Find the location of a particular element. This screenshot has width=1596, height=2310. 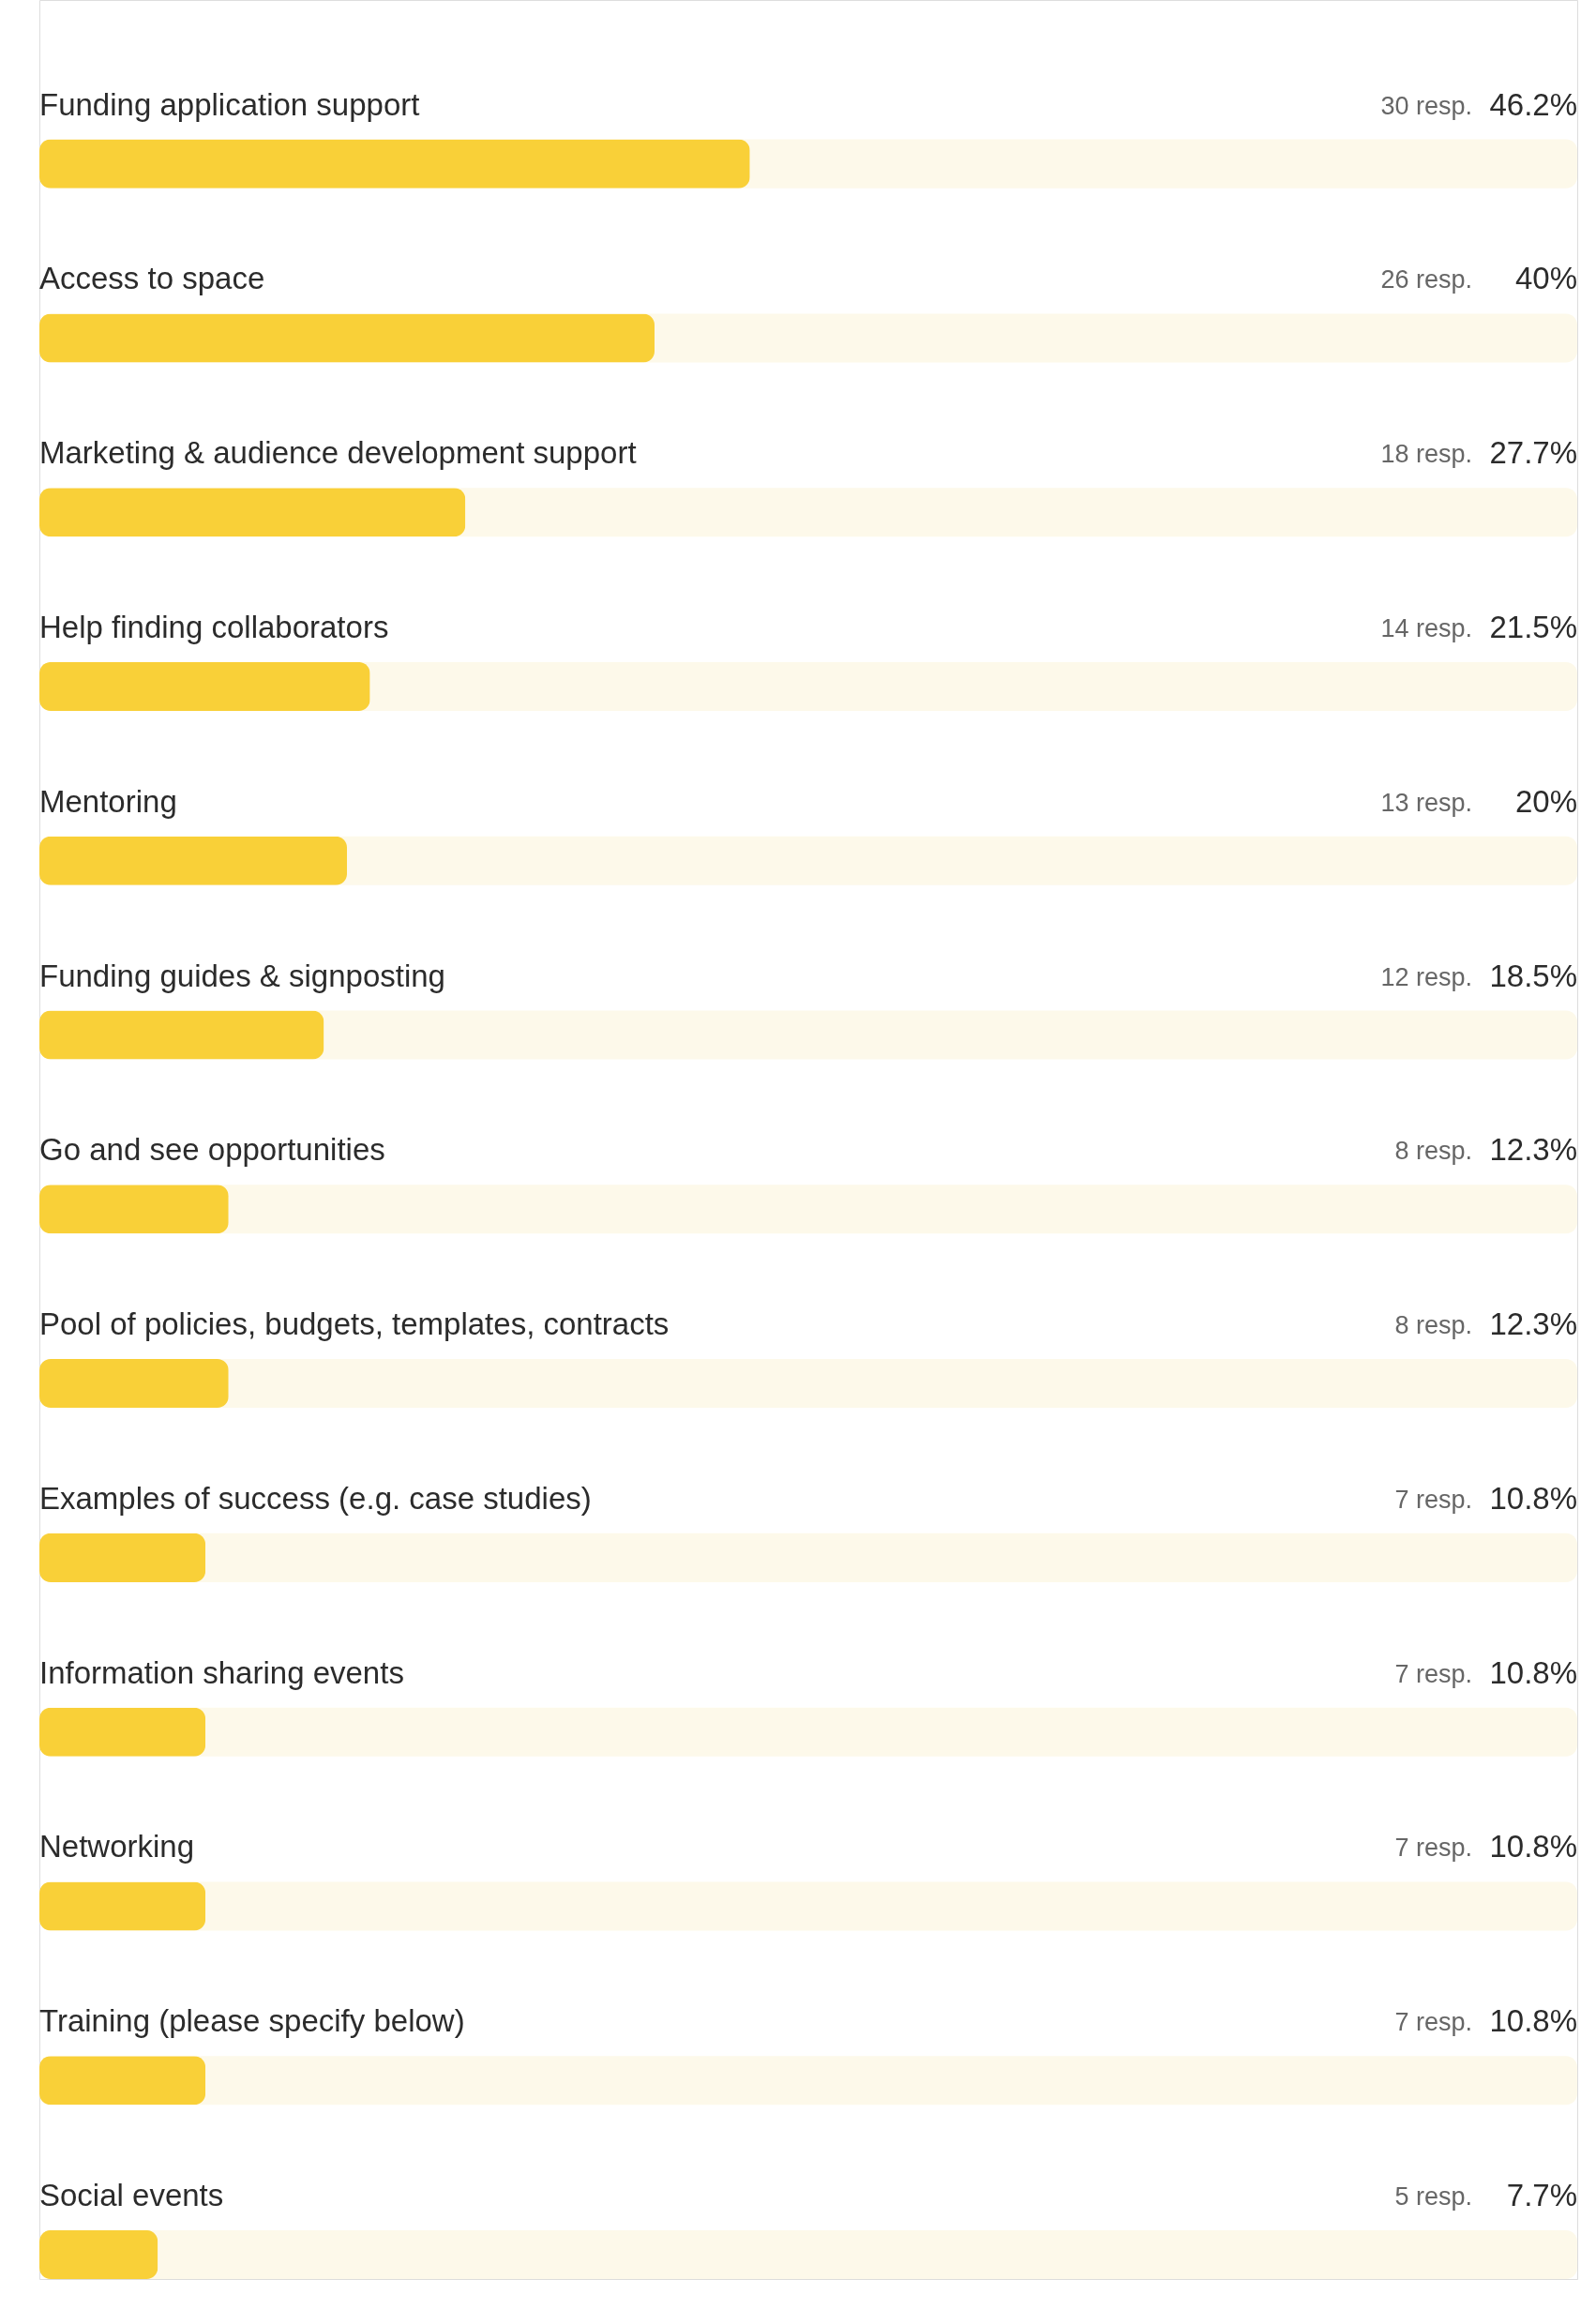

y-tick-label: Networking is located at coordinates (117, 1847).